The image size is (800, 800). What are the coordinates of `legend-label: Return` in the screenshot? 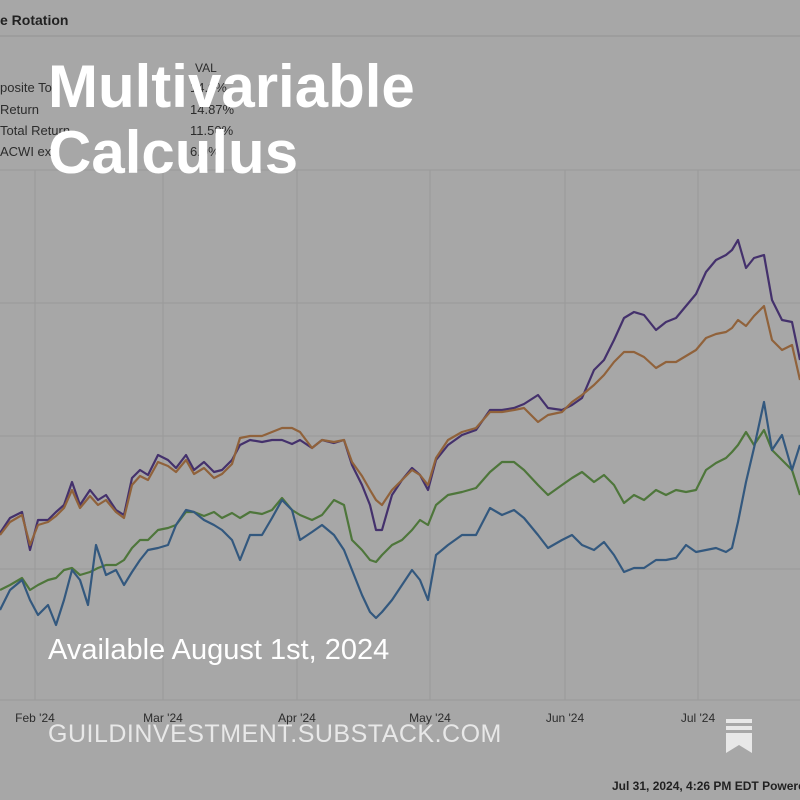 It's located at (19, 109).